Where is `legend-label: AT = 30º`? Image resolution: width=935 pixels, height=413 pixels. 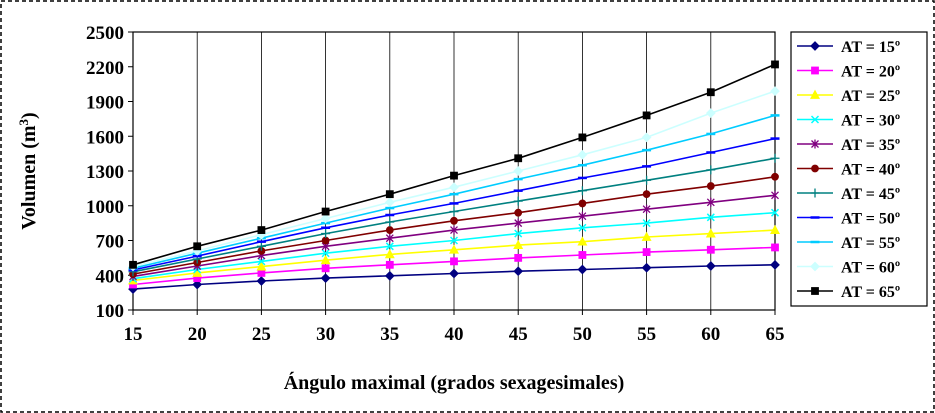 legend-label: AT = 30º is located at coordinates (870, 121).